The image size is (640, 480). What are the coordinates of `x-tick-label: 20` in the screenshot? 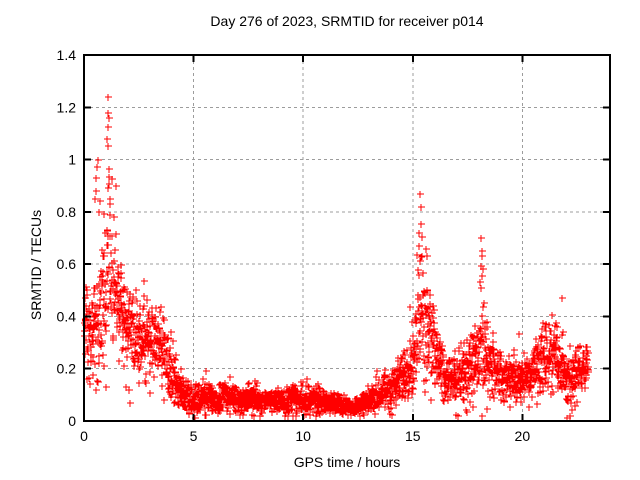 It's located at (523, 436).